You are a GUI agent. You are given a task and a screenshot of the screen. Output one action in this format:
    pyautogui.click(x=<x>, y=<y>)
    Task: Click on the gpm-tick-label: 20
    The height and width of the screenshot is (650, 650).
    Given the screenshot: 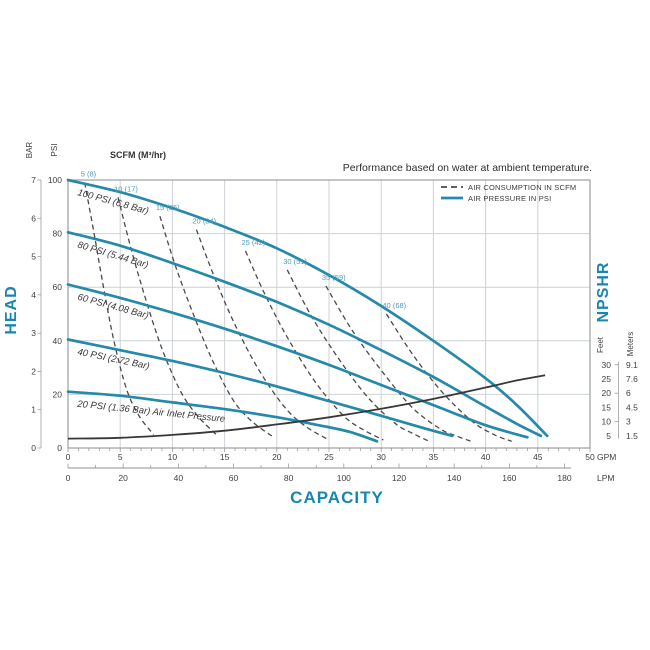 What is the action you would take?
    pyautogui.click(x=277, y=457)
    